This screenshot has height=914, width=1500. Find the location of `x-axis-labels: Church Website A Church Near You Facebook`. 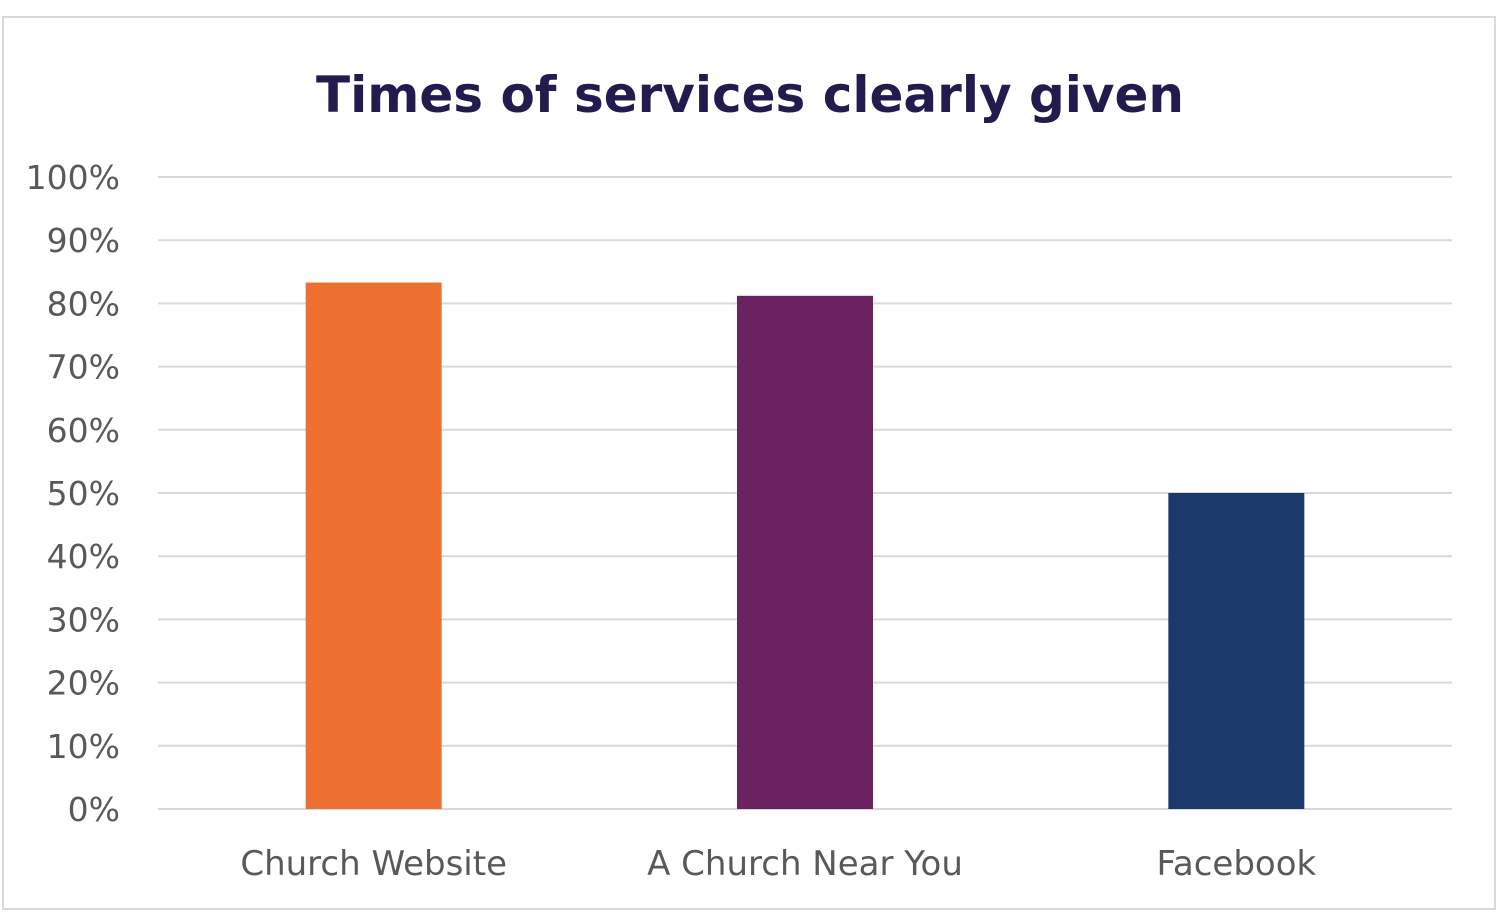

x-axis-labels: Church Website A Church Near You Facebook is located at coordinates (778, 864).